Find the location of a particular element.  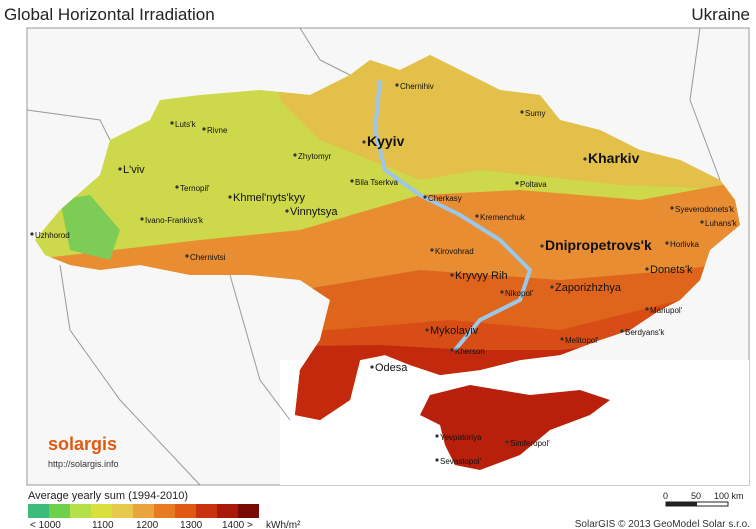

river is located at coordinates (452, 215).